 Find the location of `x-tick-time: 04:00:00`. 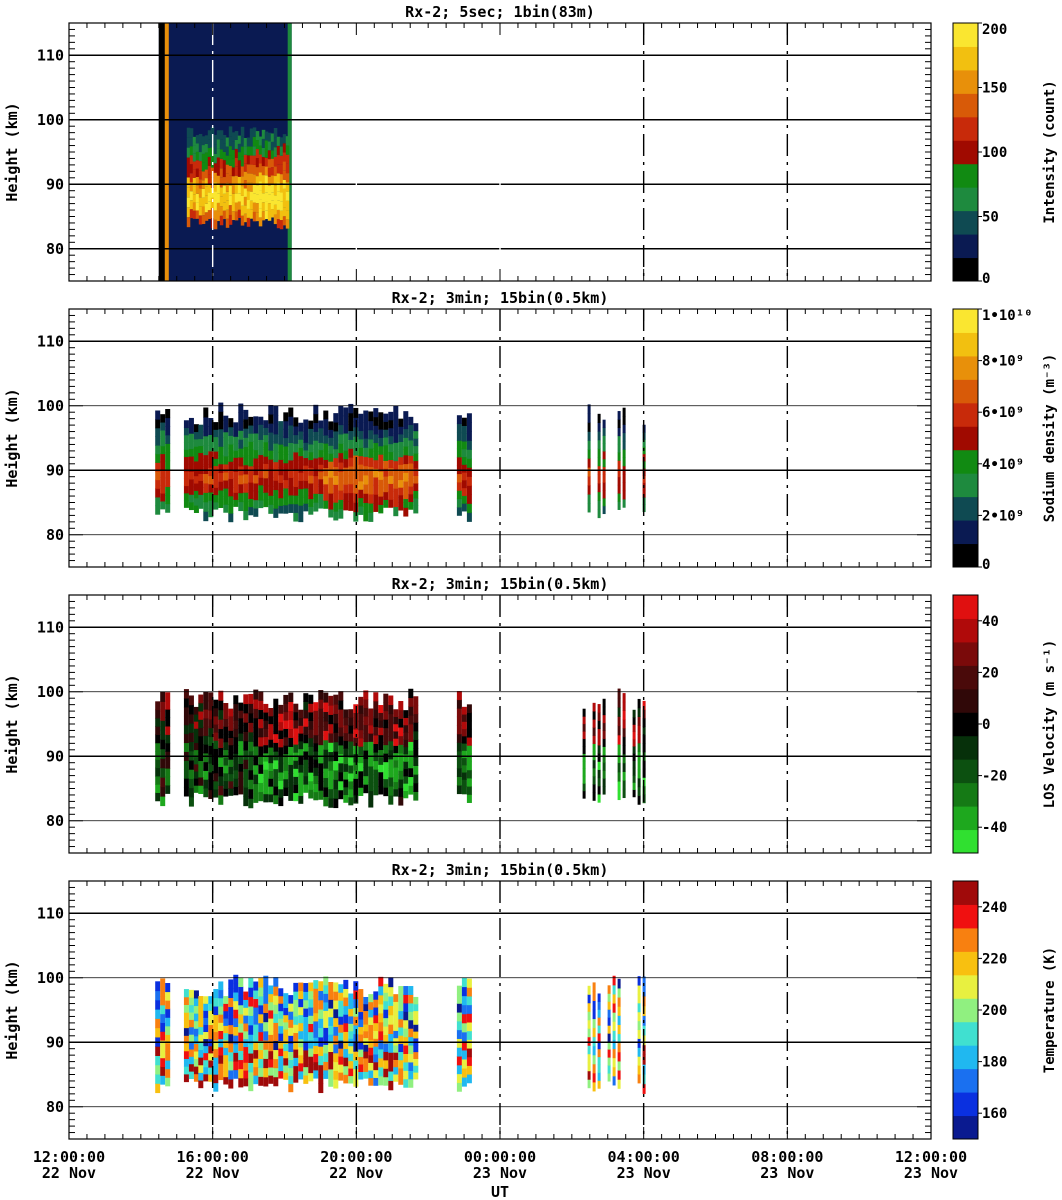

x-tick-time: 04:00:00 is located at coordinates (644, 1157).